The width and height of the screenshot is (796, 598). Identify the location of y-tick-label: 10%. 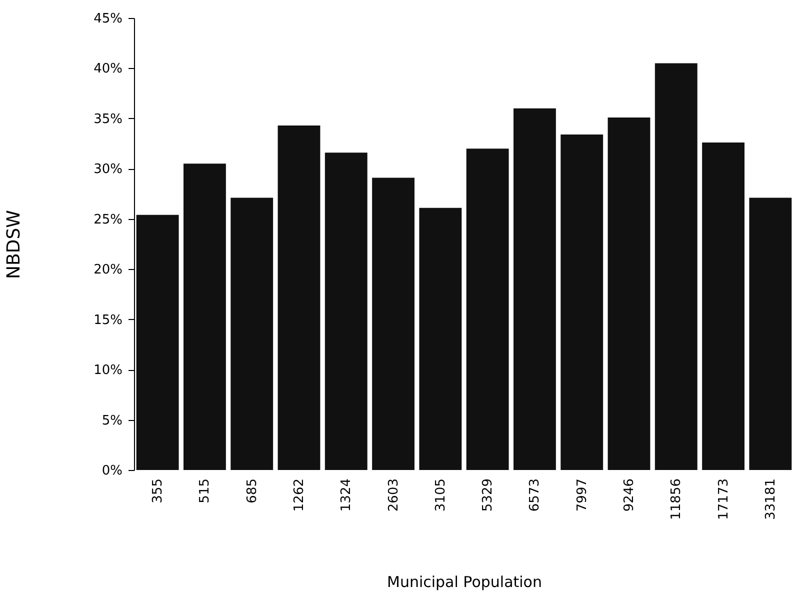
(108, 370).